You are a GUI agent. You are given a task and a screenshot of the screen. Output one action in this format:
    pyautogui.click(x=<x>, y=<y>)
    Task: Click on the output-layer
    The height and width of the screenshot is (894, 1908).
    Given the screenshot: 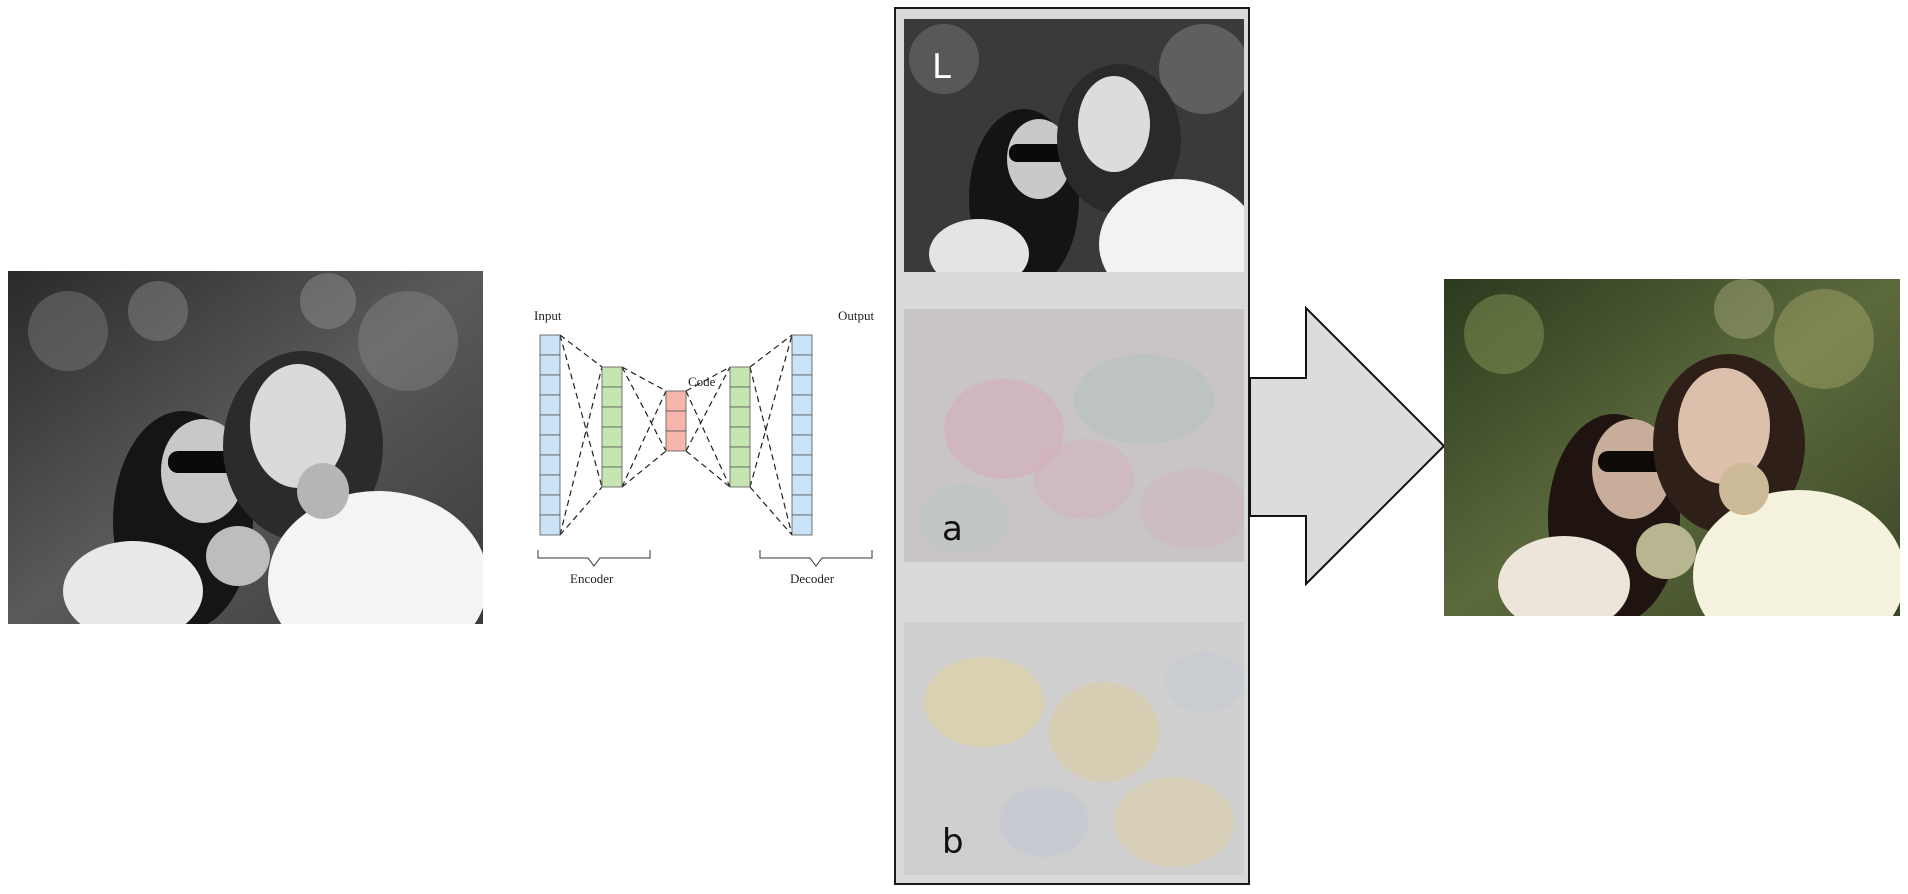 What is the action you would take?
    pyautogui.click(x=802, y=435)
    